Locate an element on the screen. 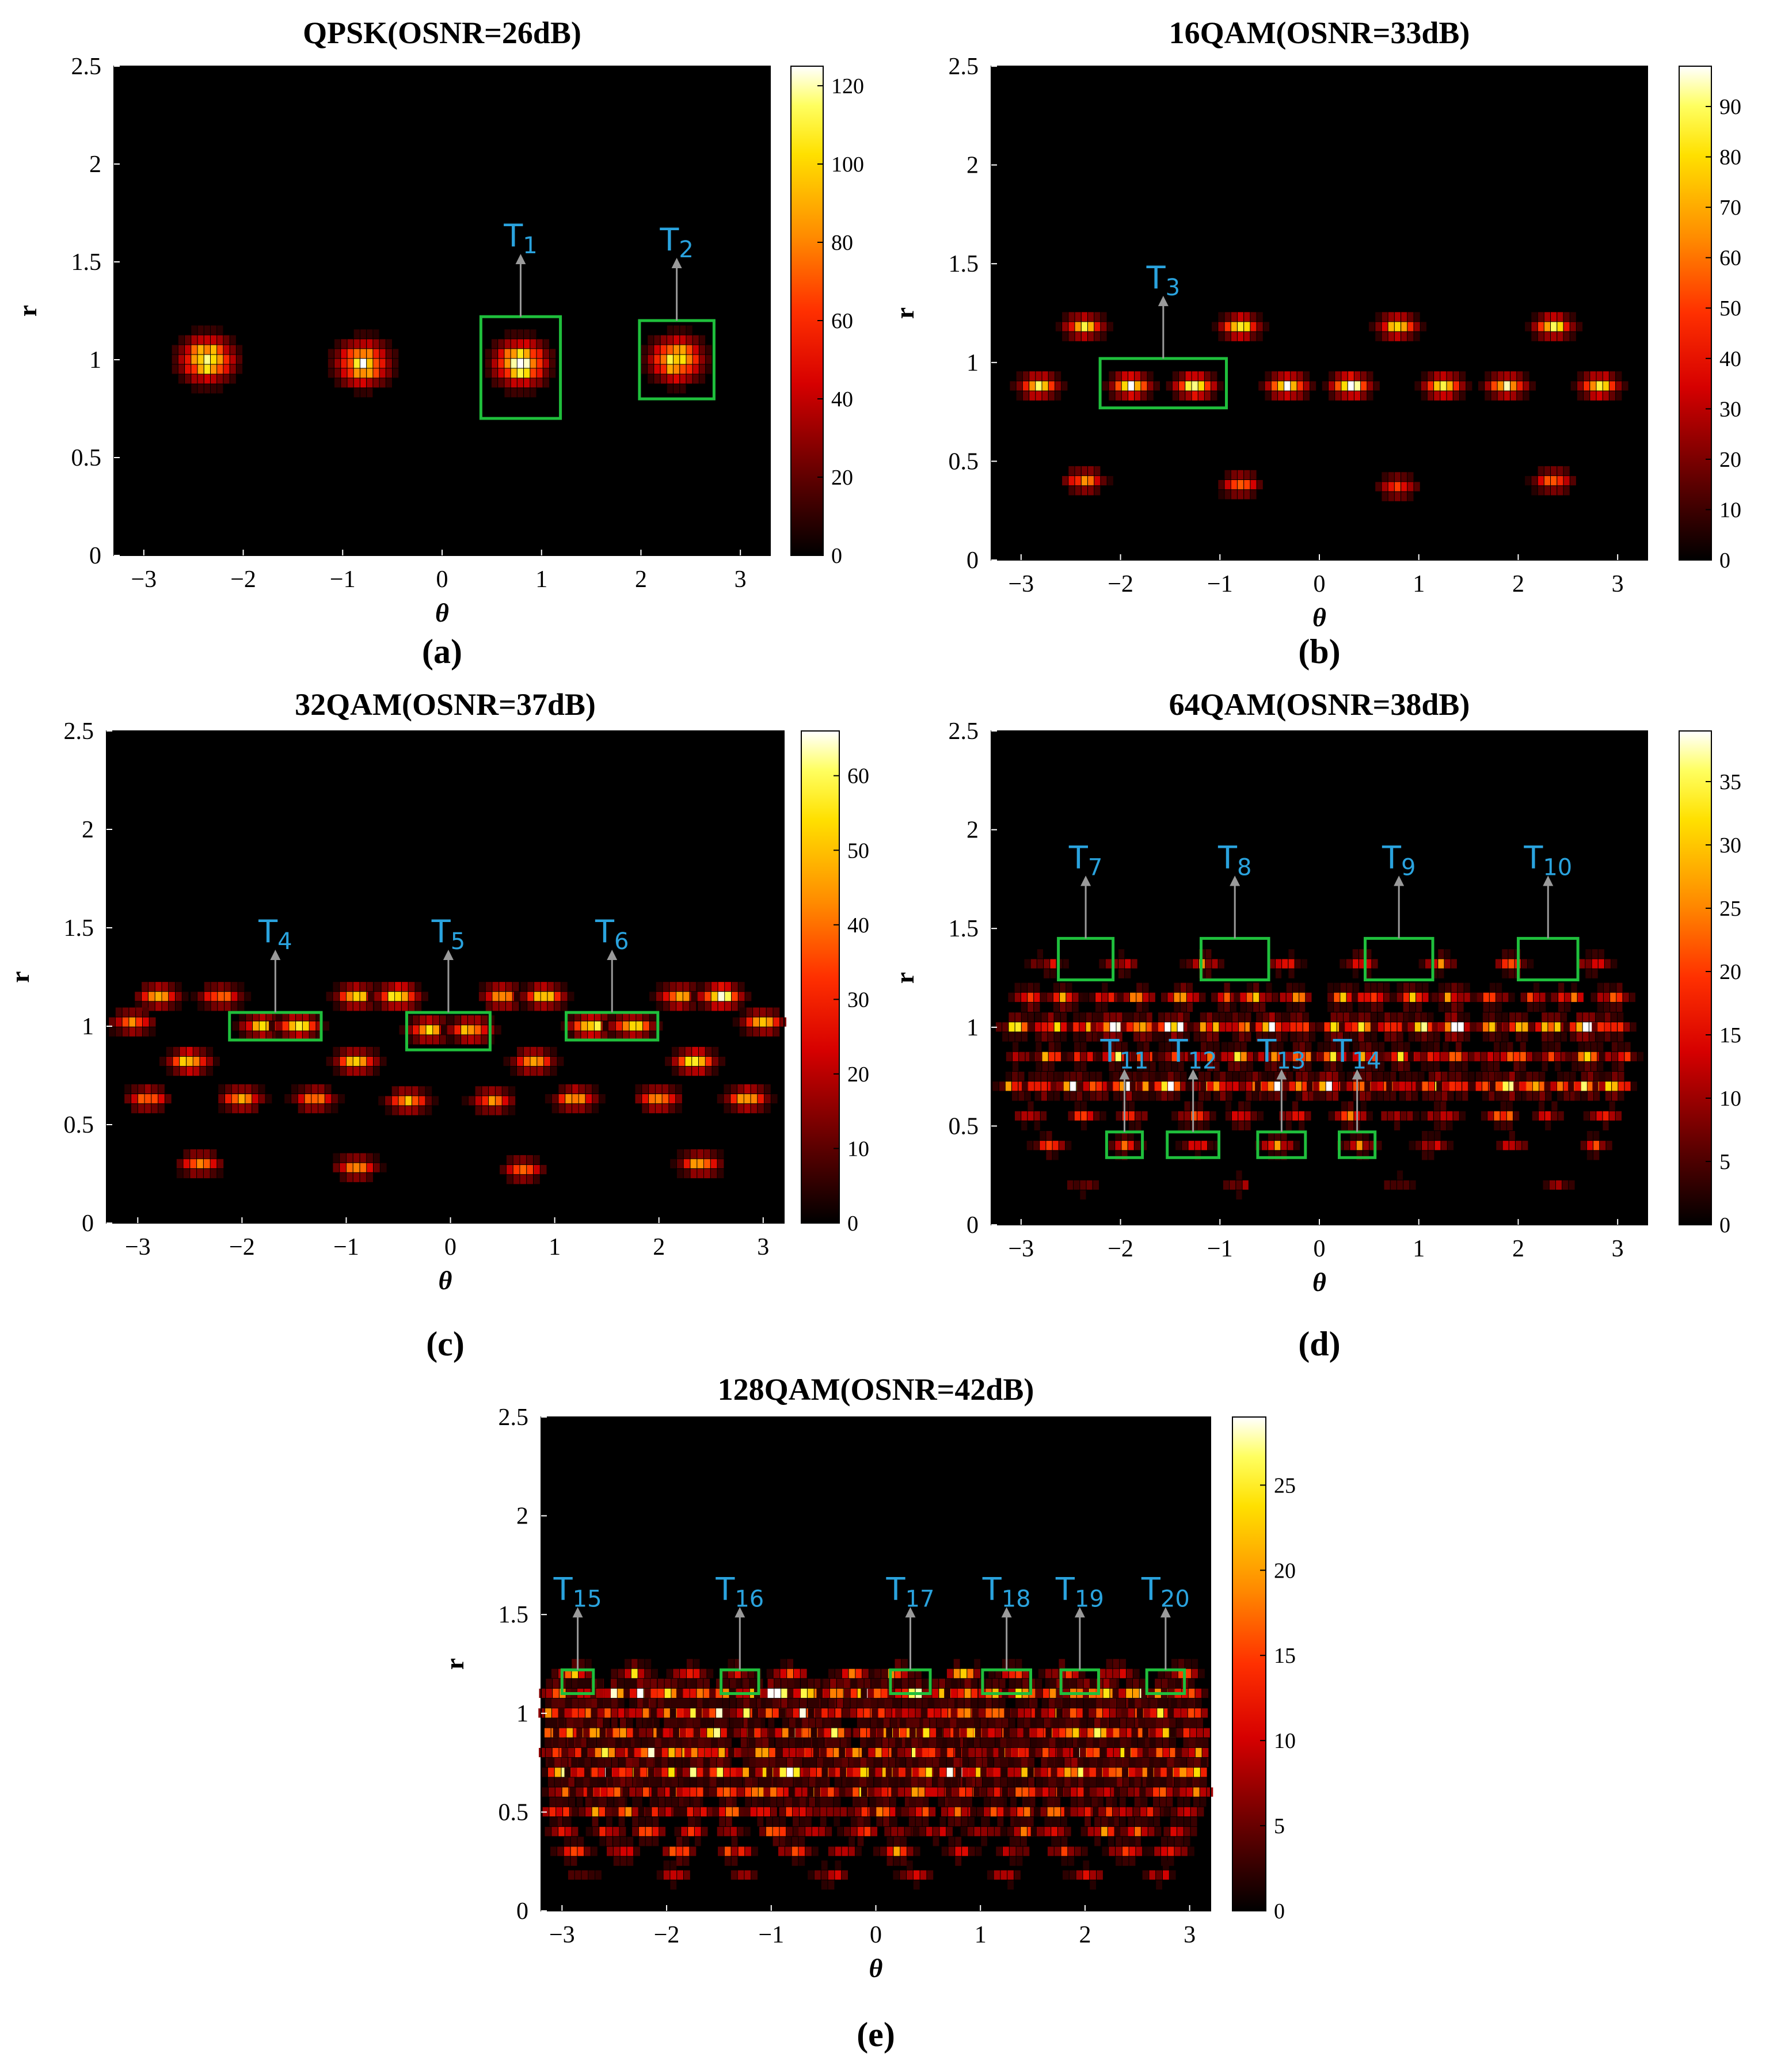  x-tick-label: 1 is located at coordinates (541, 580).